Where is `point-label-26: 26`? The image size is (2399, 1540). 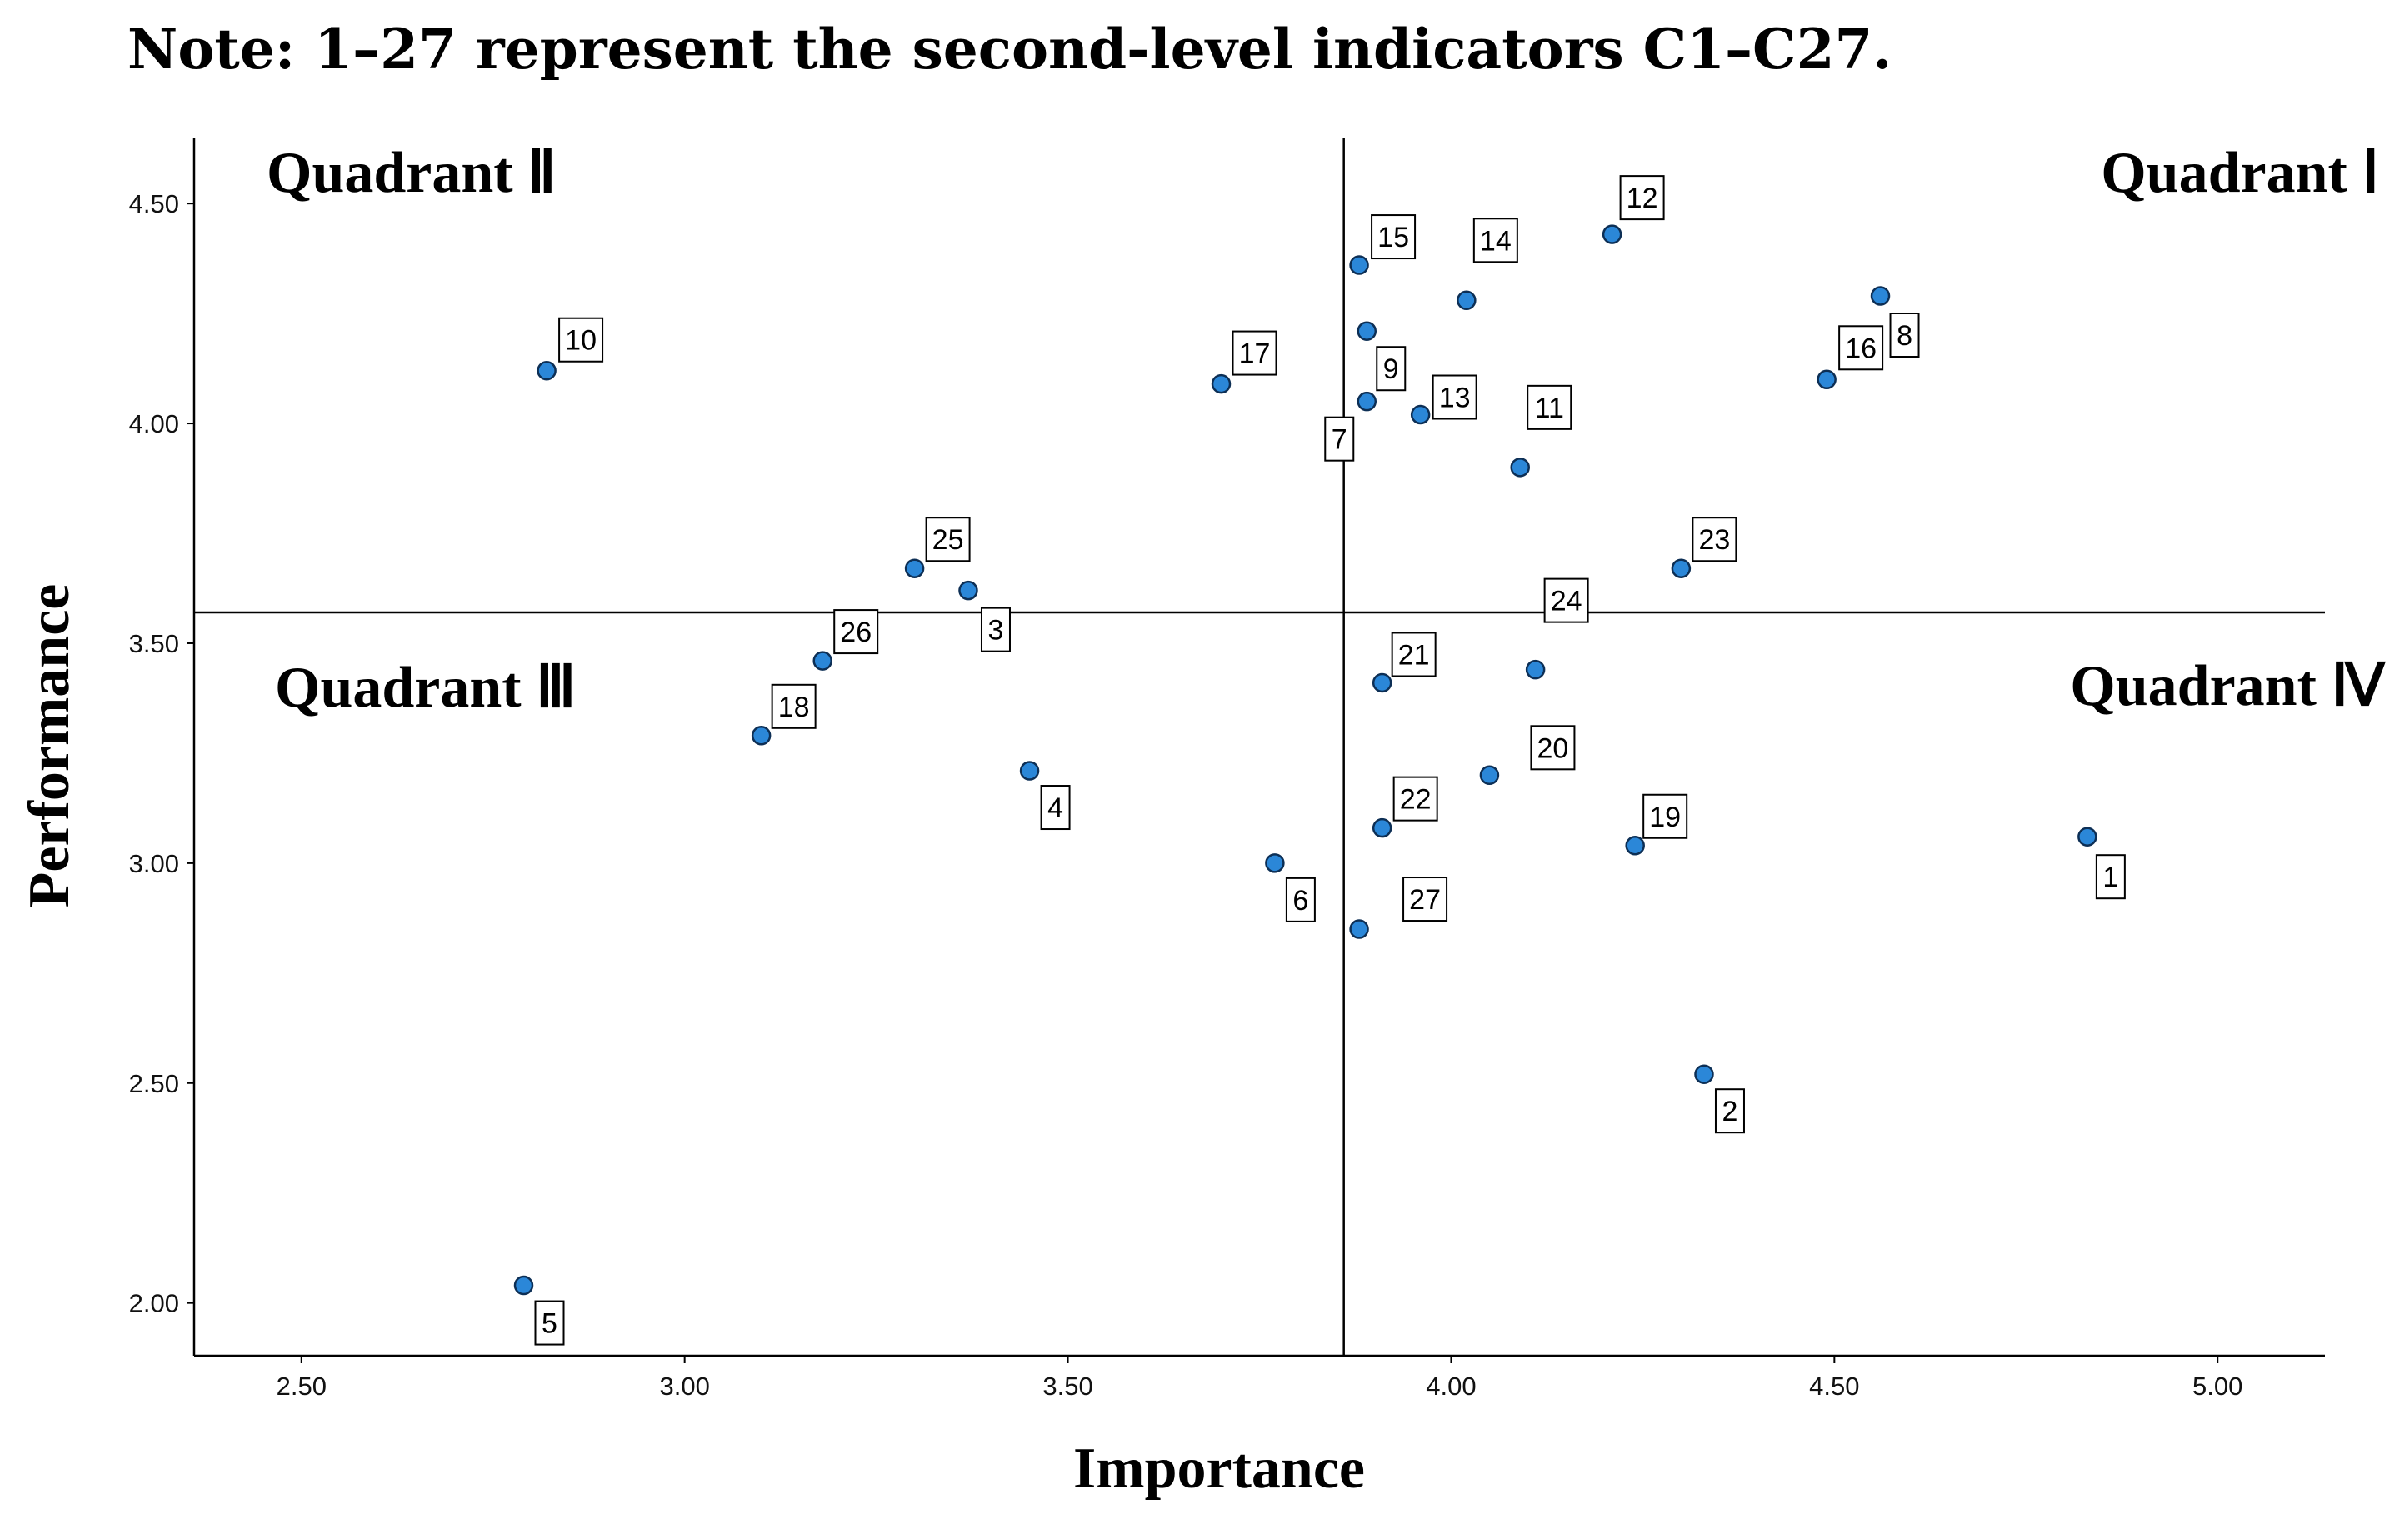 point-label-26: 26 is located at coordinates (856, 632).